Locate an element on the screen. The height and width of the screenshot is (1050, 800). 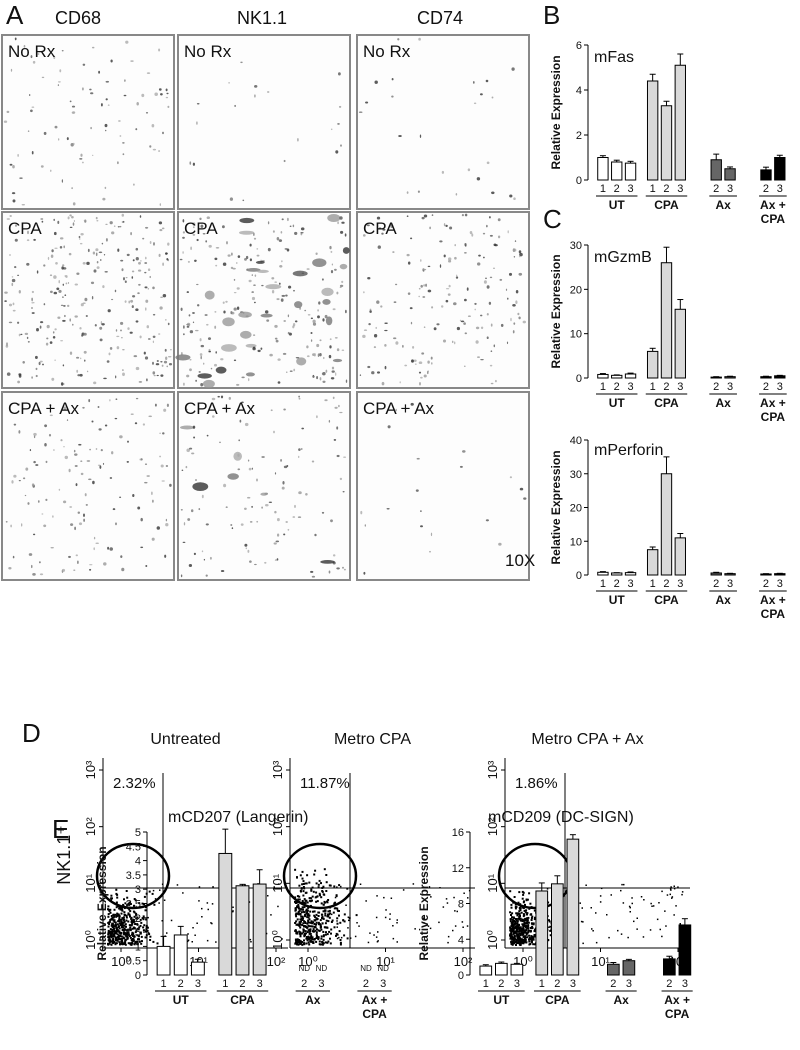
group-label-line: Ax + is located at coordinates (677, 1000).